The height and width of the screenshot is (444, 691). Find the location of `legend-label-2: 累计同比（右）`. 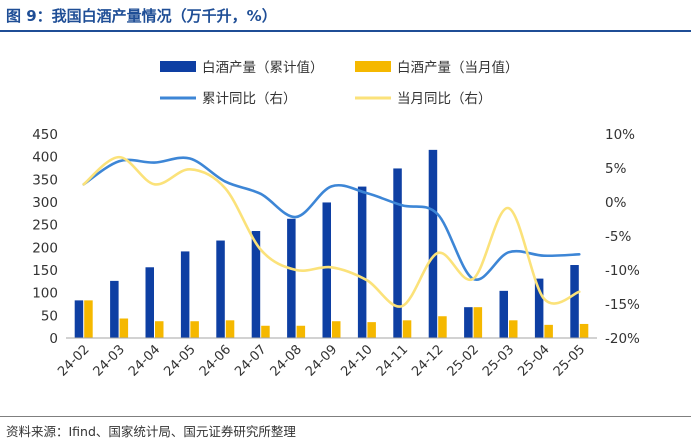

legend-label-2: 累计同比（右） is located at coordinates (249, 99).